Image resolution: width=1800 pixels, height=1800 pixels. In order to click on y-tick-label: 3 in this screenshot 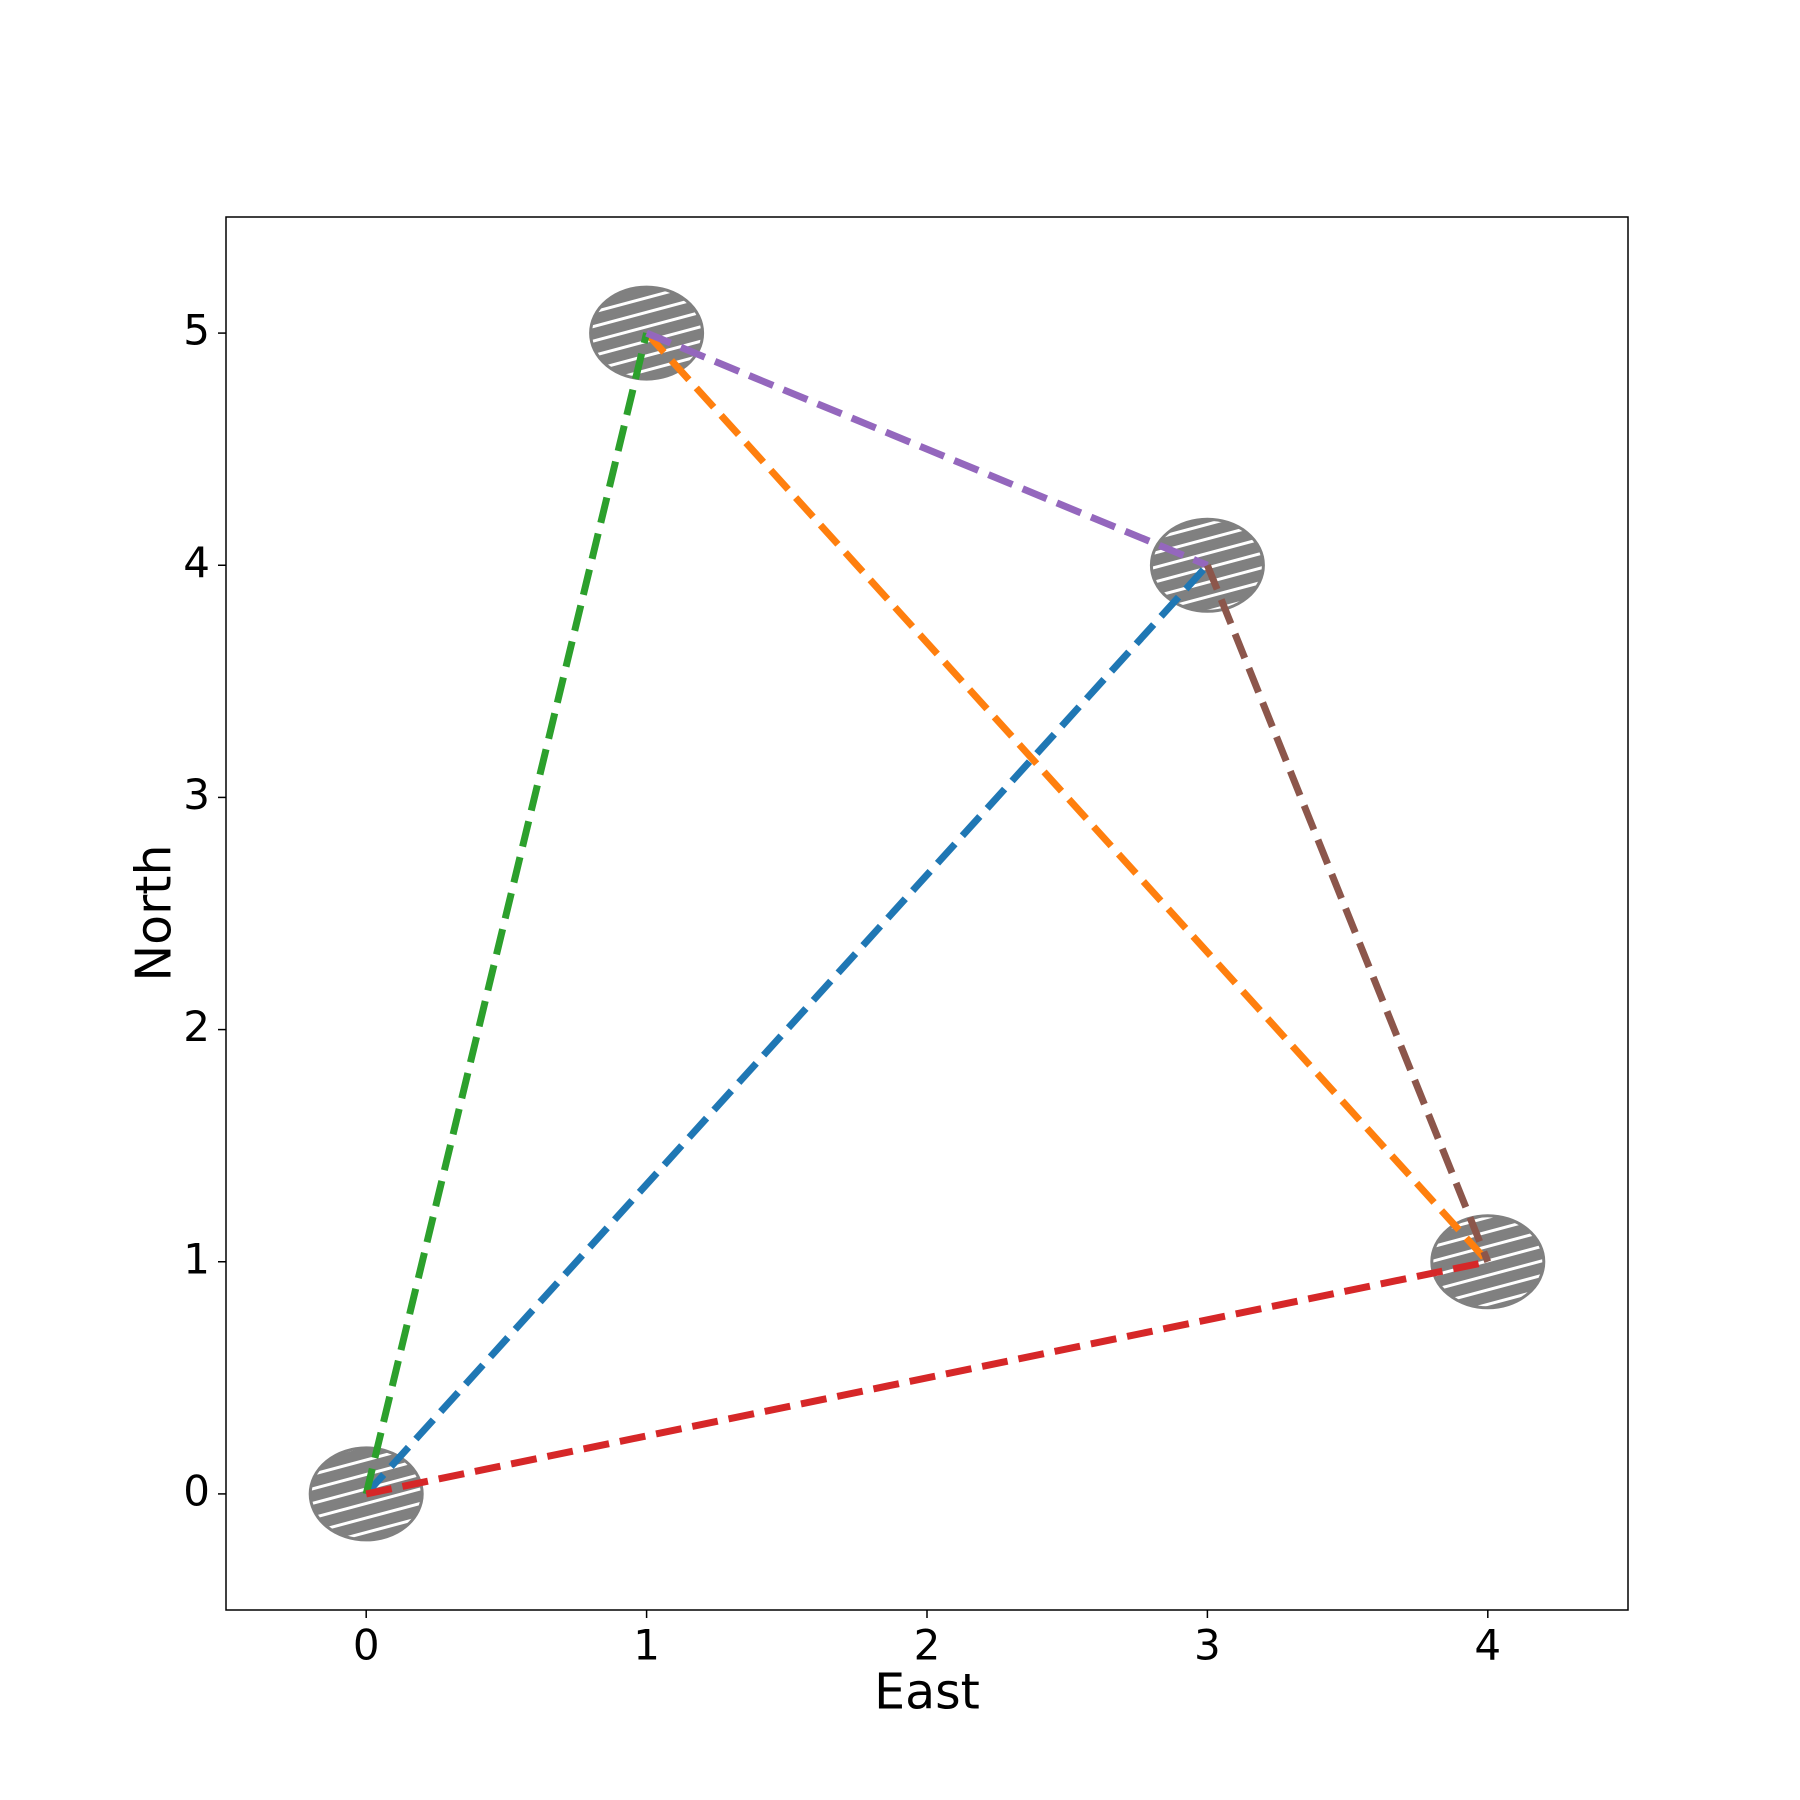, I will do `click(196, 794)`.